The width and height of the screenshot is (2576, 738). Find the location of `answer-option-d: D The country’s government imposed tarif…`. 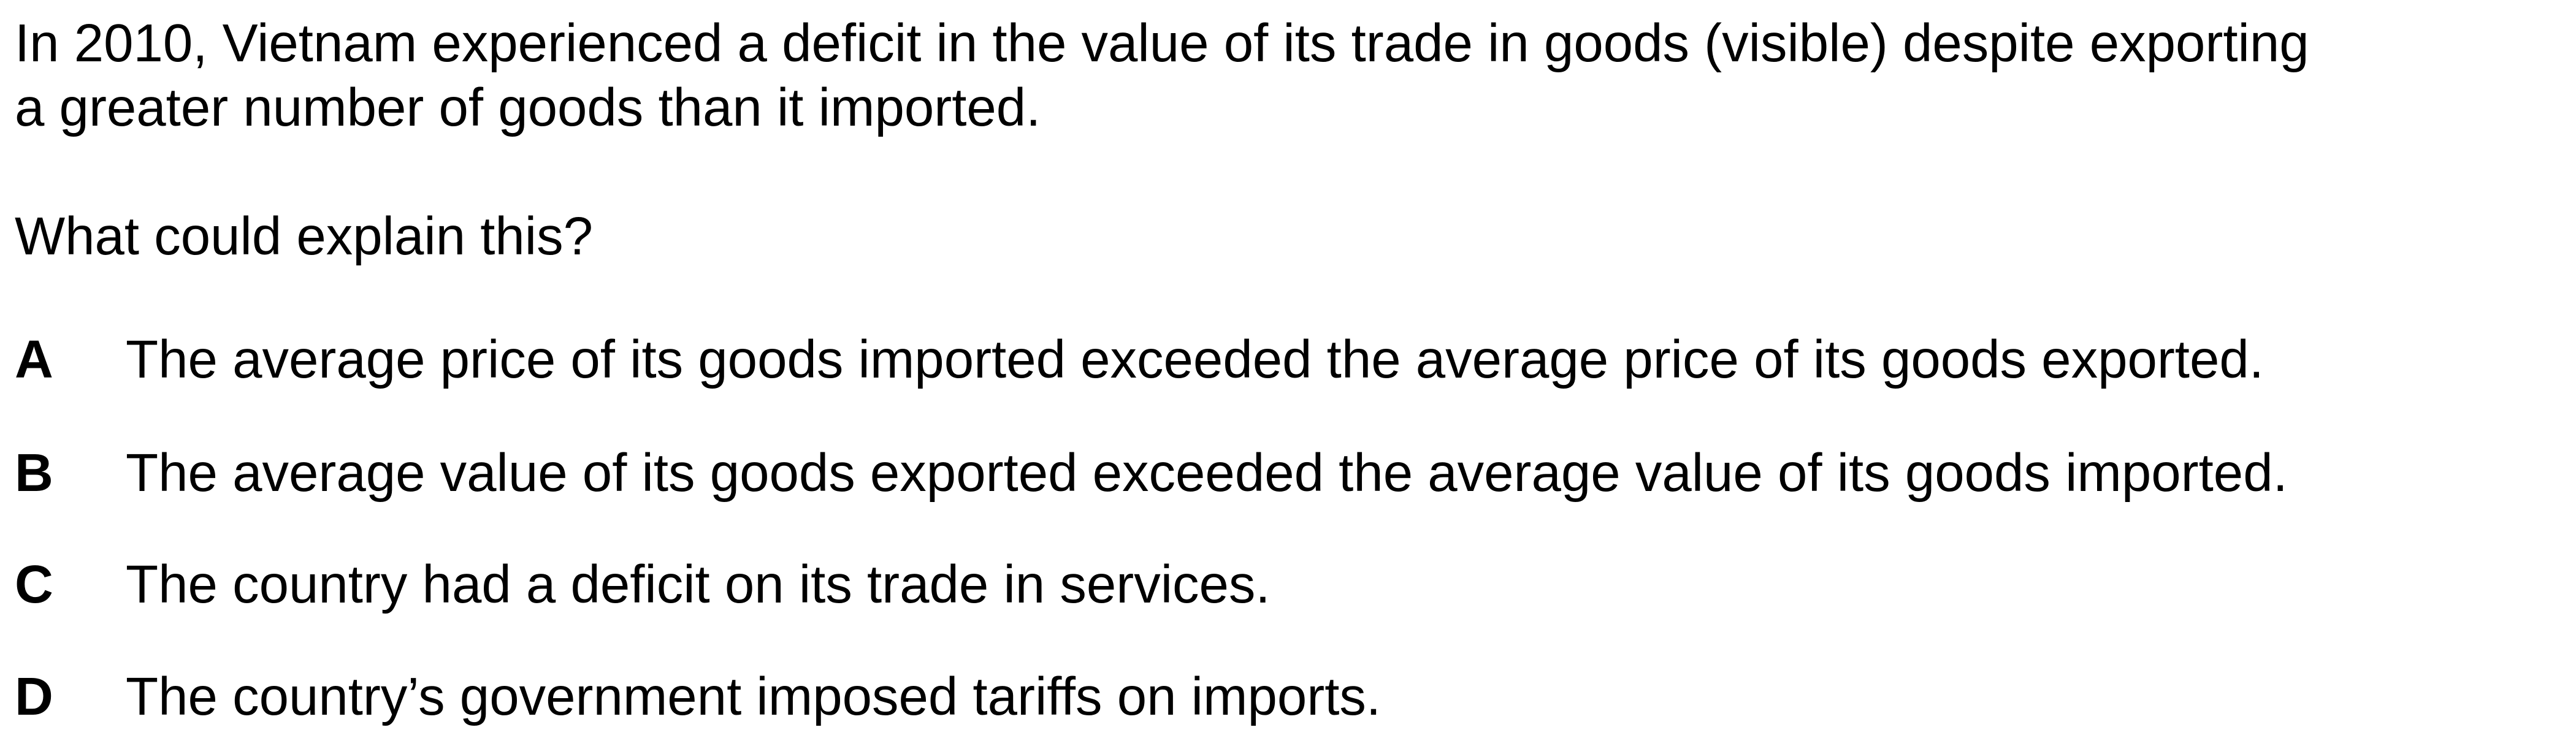

answer-option-d: D The country’s government imposed tarif… is located at coordinates (1288, 701).